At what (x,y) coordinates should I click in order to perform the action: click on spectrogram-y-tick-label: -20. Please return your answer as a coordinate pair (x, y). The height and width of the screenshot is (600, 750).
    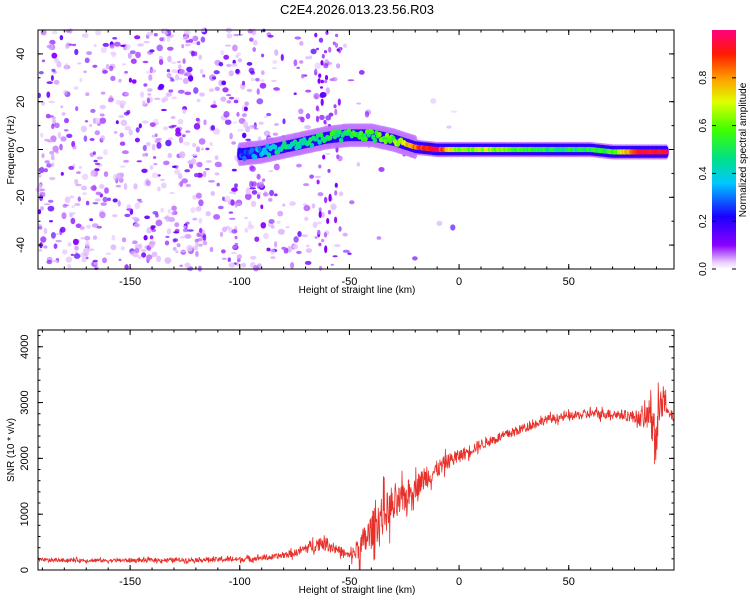
    Looking at the image, I should click on (21, 197).